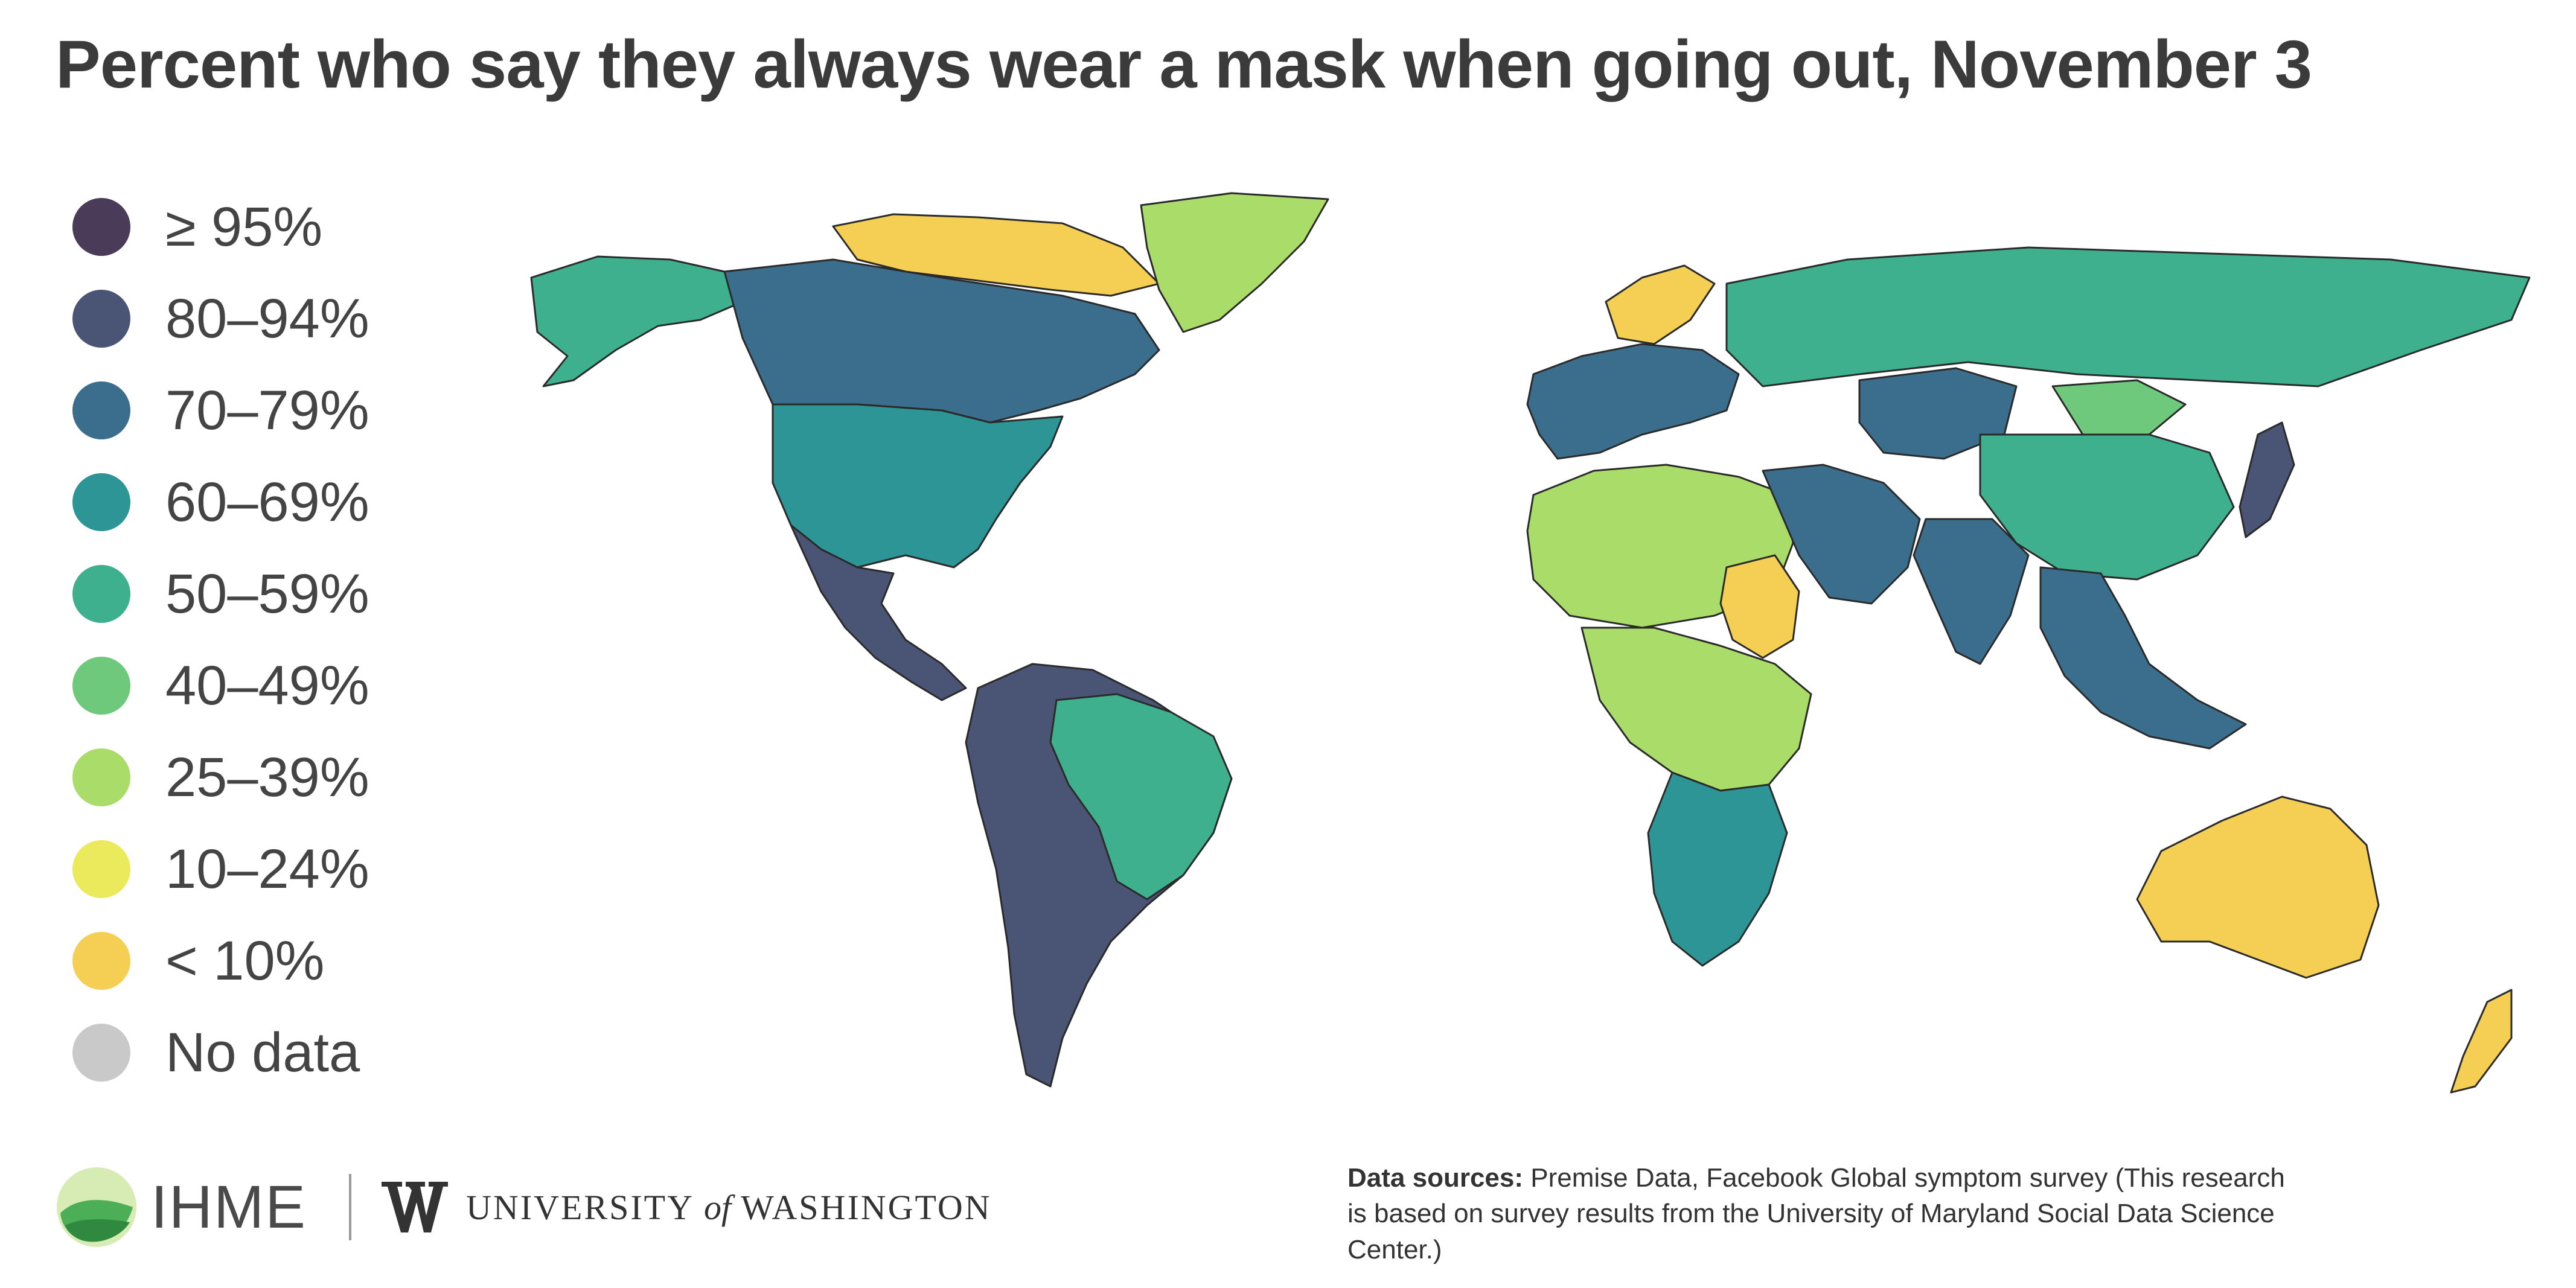  Describe the element at coordinates (2107, 507) in the screenshot. I see `map-region-china` at that location.